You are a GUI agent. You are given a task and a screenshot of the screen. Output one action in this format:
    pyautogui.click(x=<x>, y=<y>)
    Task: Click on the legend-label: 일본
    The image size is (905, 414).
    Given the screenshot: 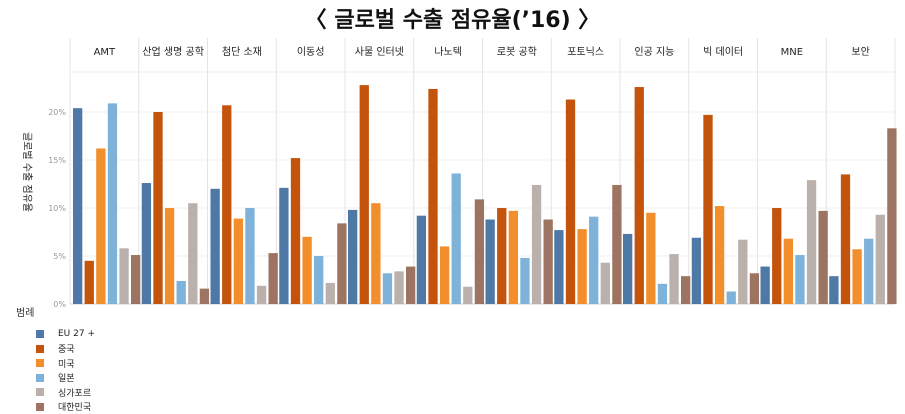 What is the action you would take?
    pyautogui.click(x=66, y=377)
    